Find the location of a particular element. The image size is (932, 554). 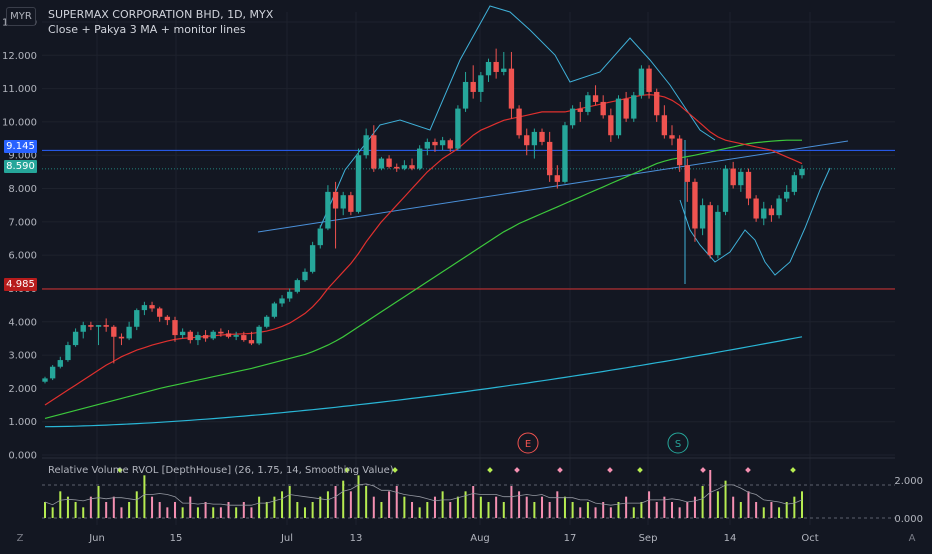

y-tick-label: 4.000 is located at coordinates (22, 322).